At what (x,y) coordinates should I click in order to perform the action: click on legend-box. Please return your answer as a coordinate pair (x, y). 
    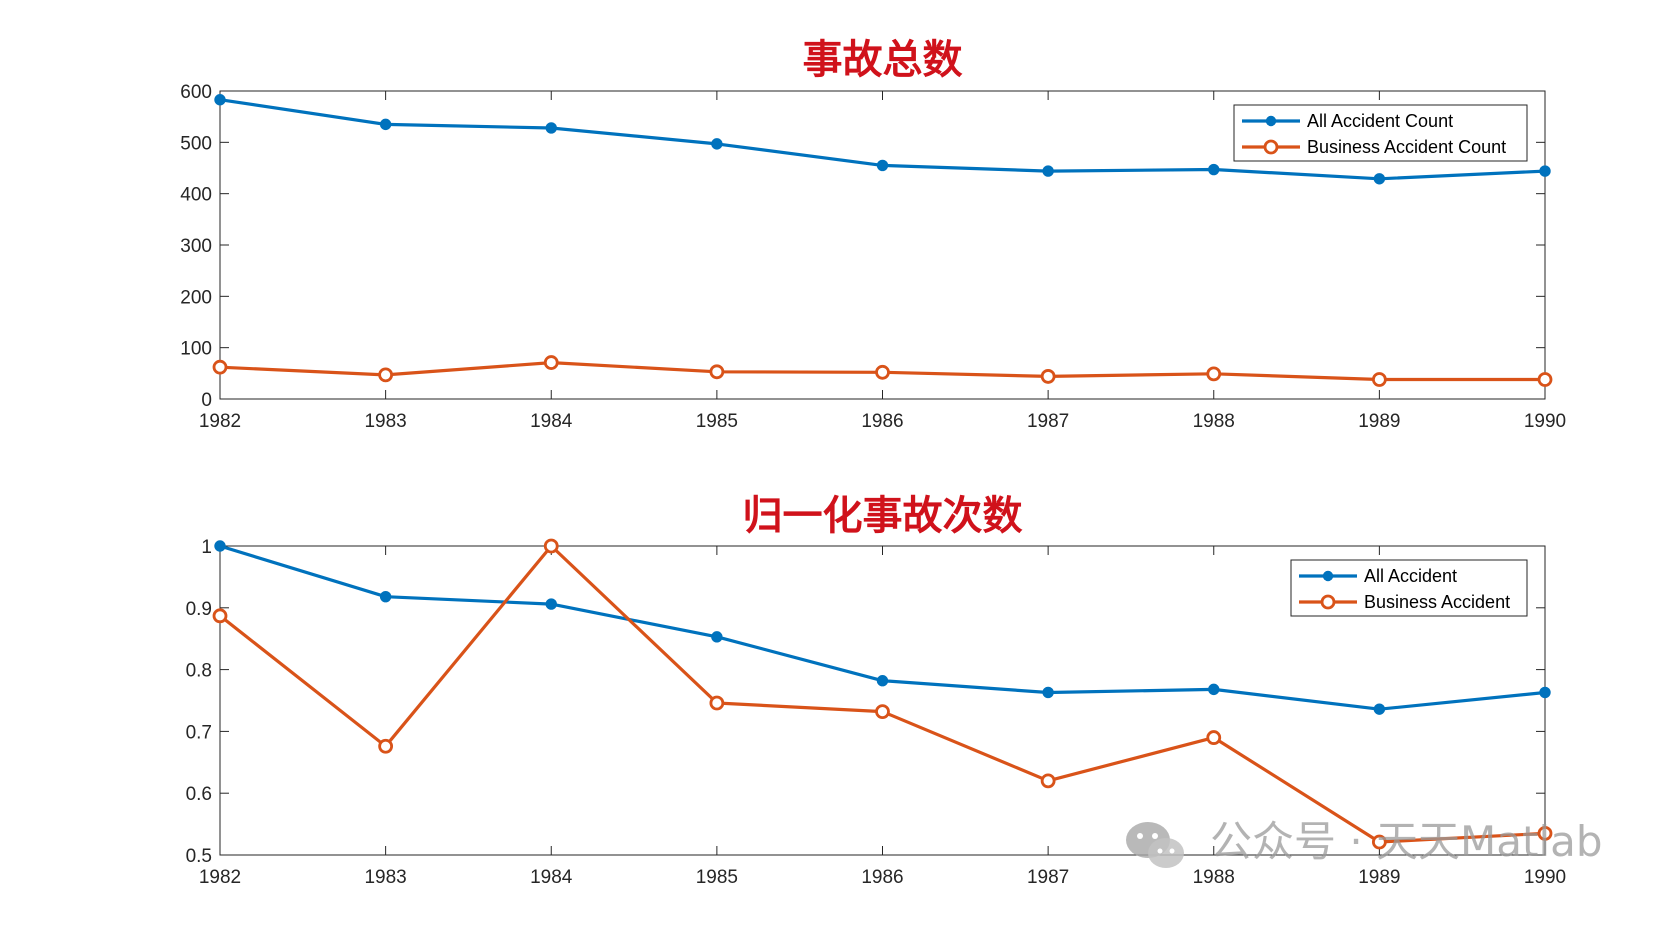
    Looking at the image, I should click on (1380, 133).